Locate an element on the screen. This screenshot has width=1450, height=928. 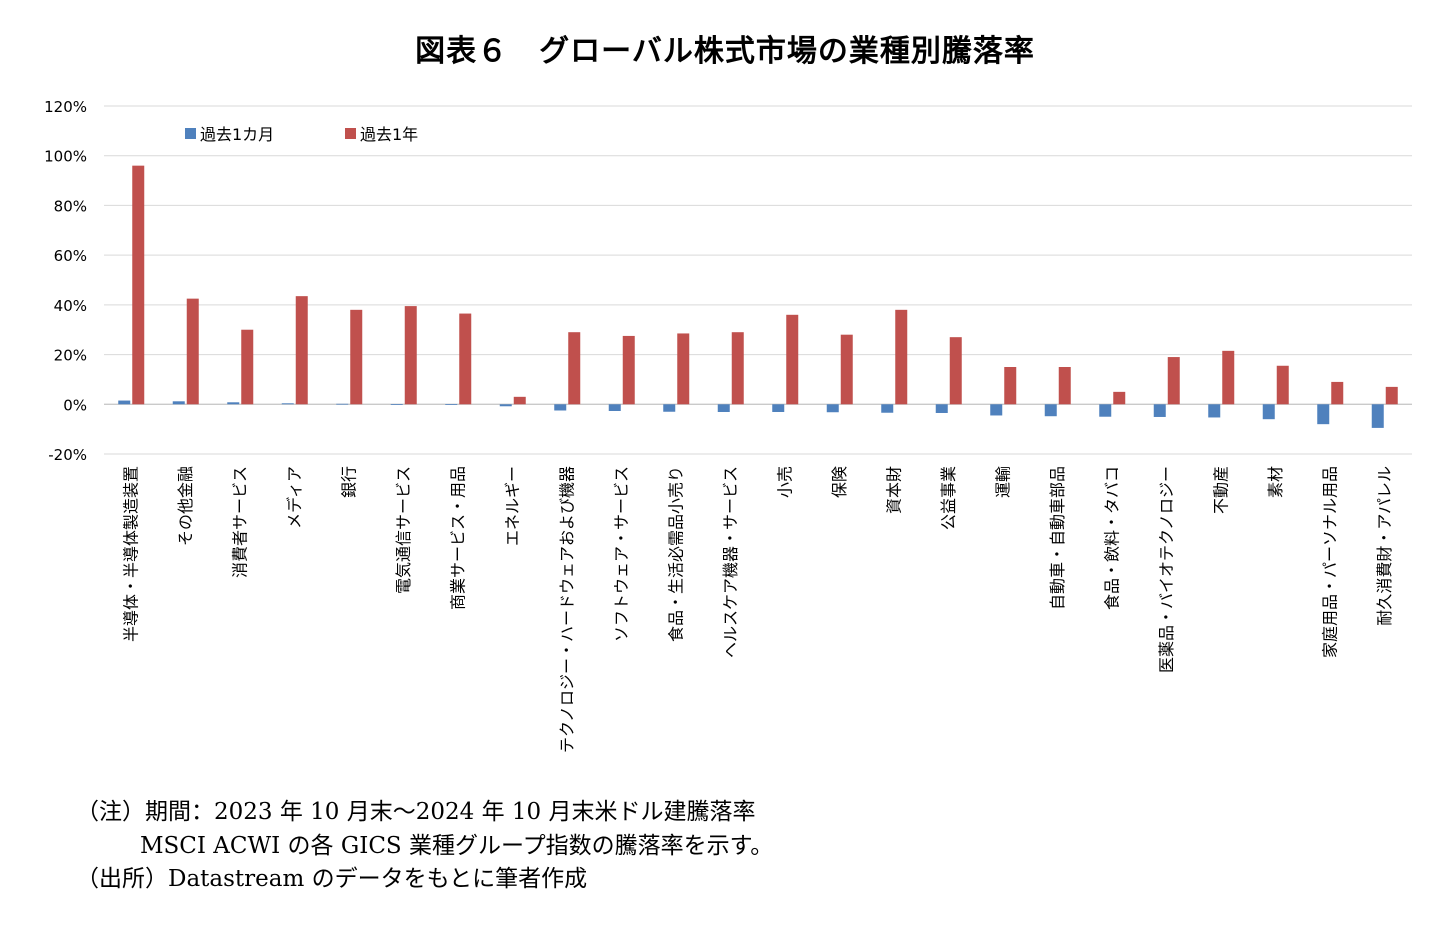
y-tick-label: 20% is located at coordinates (70, 356).